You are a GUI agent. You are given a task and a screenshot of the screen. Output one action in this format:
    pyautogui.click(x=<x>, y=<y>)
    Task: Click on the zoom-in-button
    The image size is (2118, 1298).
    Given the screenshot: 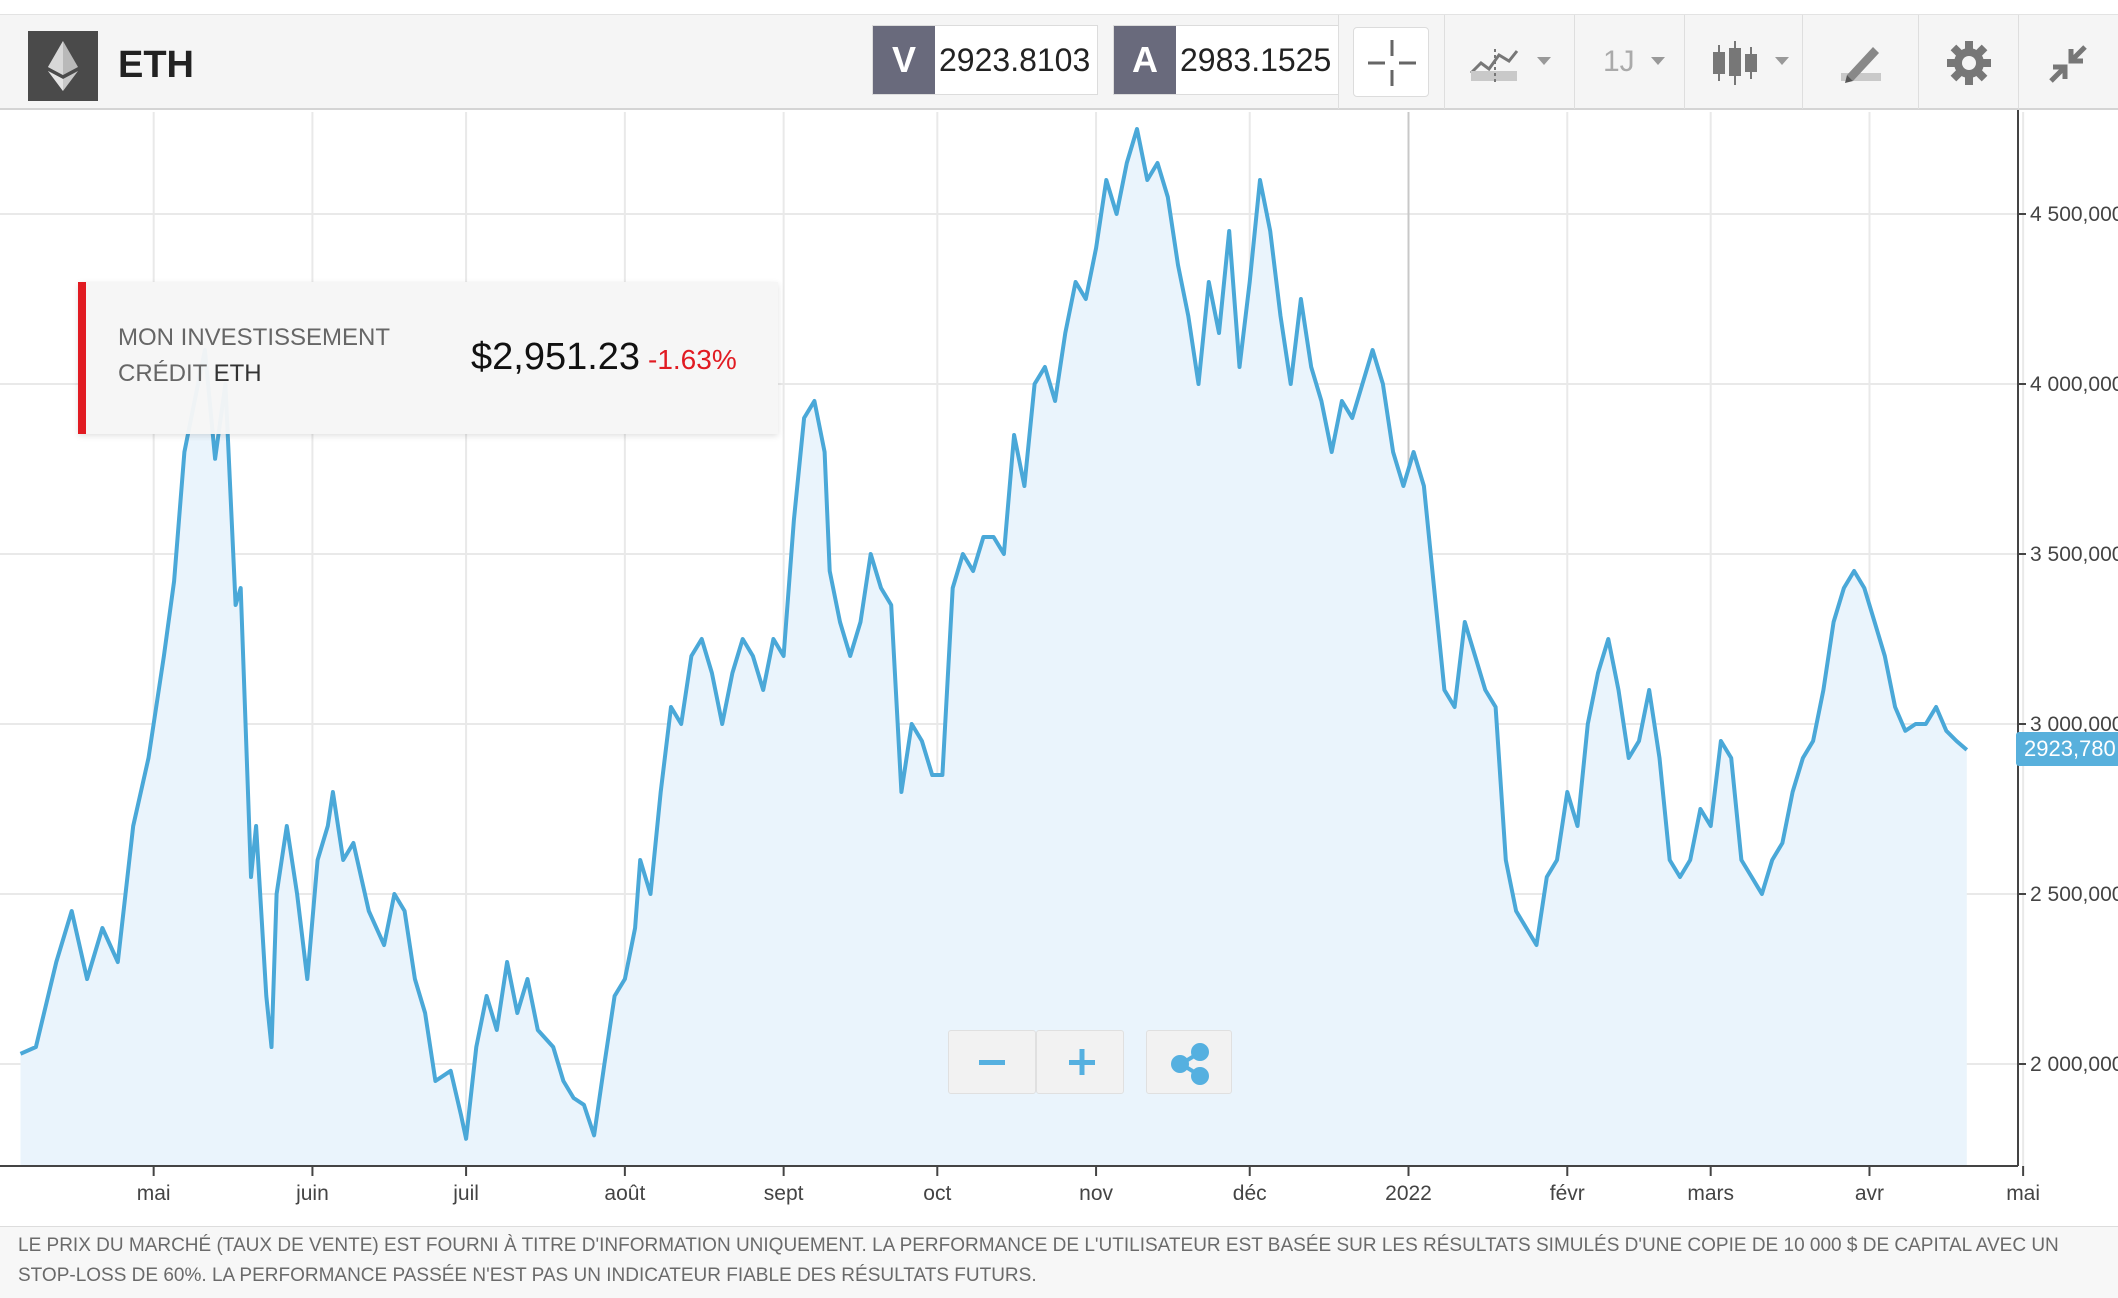 What is the action you would take?
    pyautogui.click(x=1080, y=1062)
    